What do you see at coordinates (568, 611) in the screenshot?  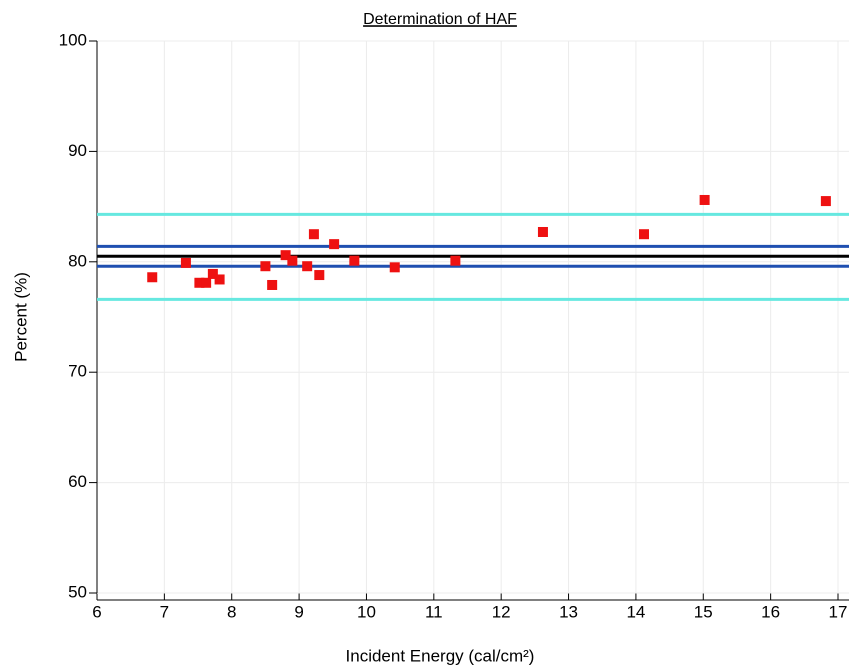 I see `x-tick-label: 13` at bounding box center [568, 611].